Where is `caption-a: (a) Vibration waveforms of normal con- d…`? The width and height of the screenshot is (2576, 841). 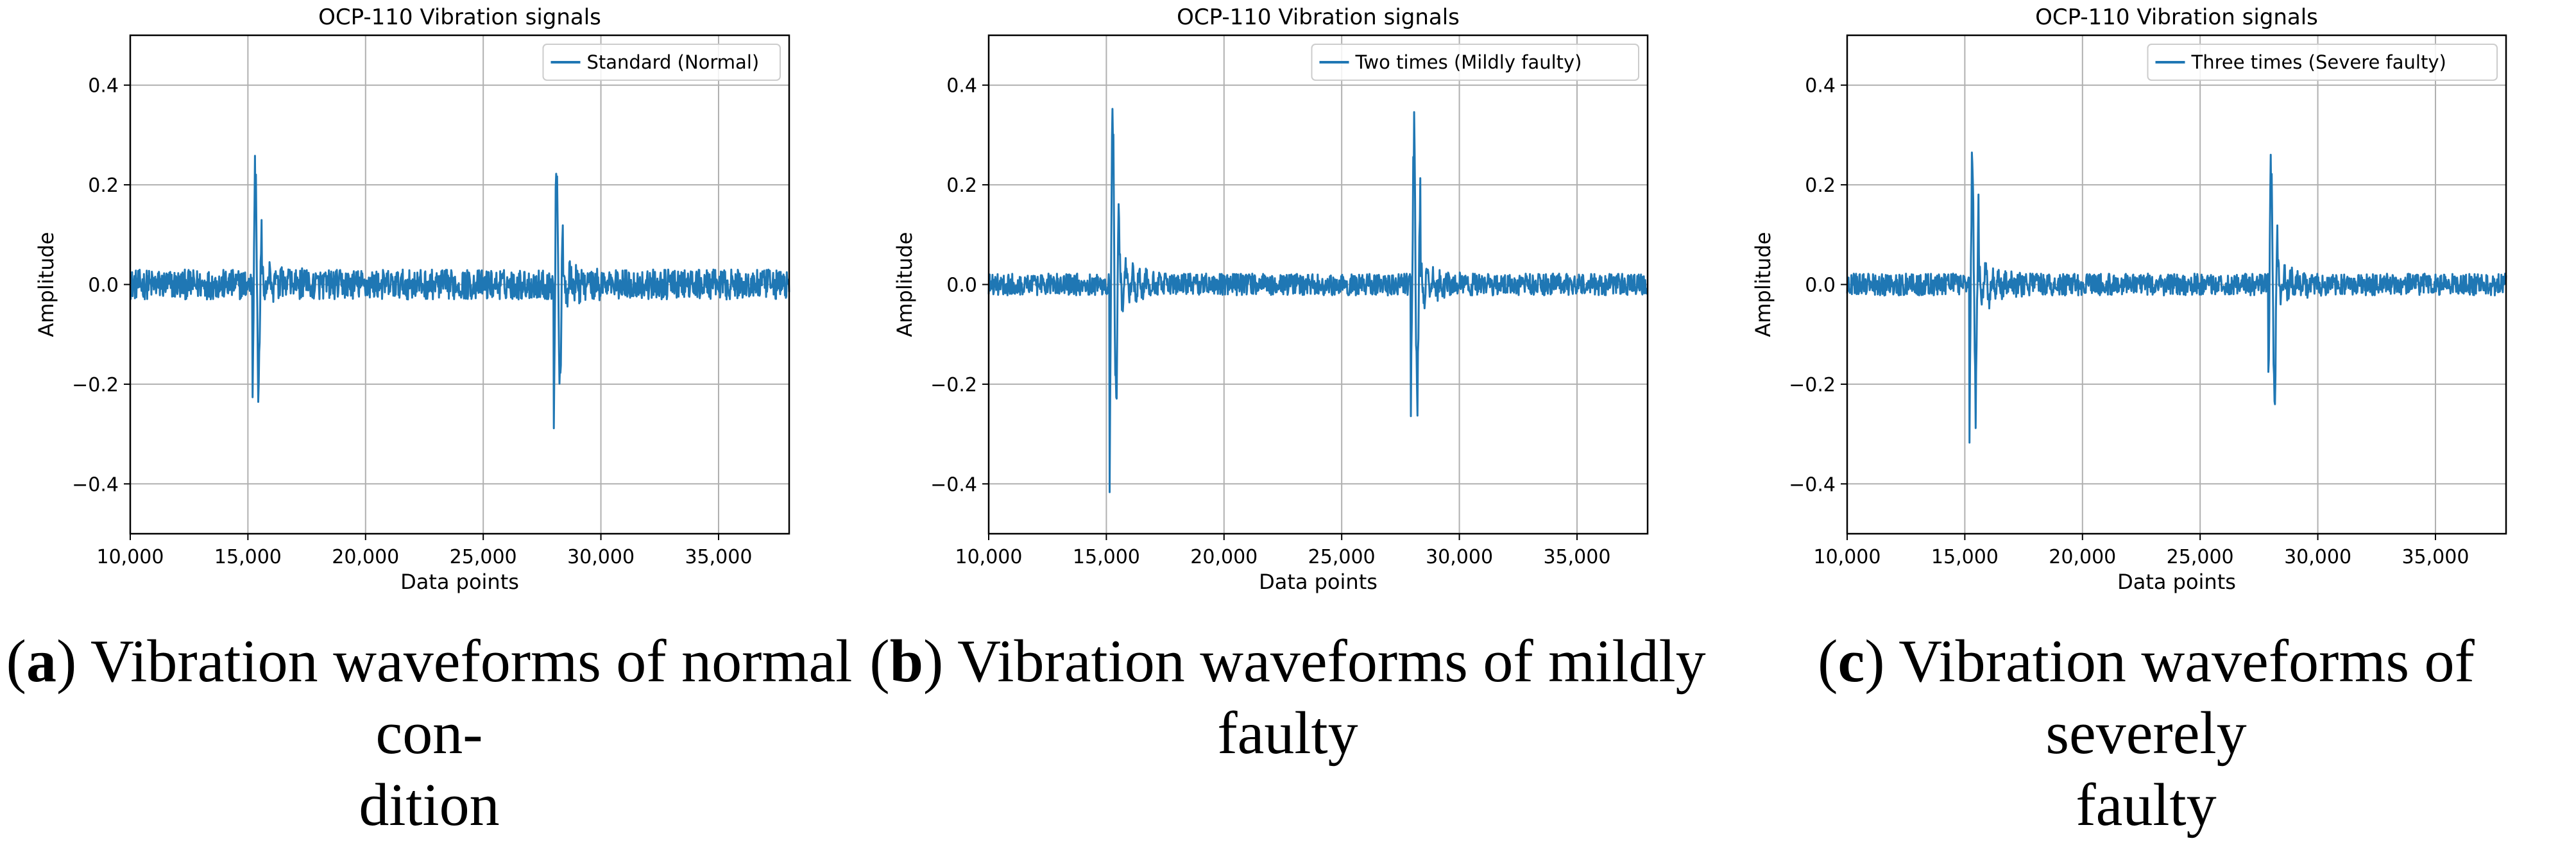
caption-a: (a) Vibration waveforms of normal con- d… is located at coordinates (429, 733).